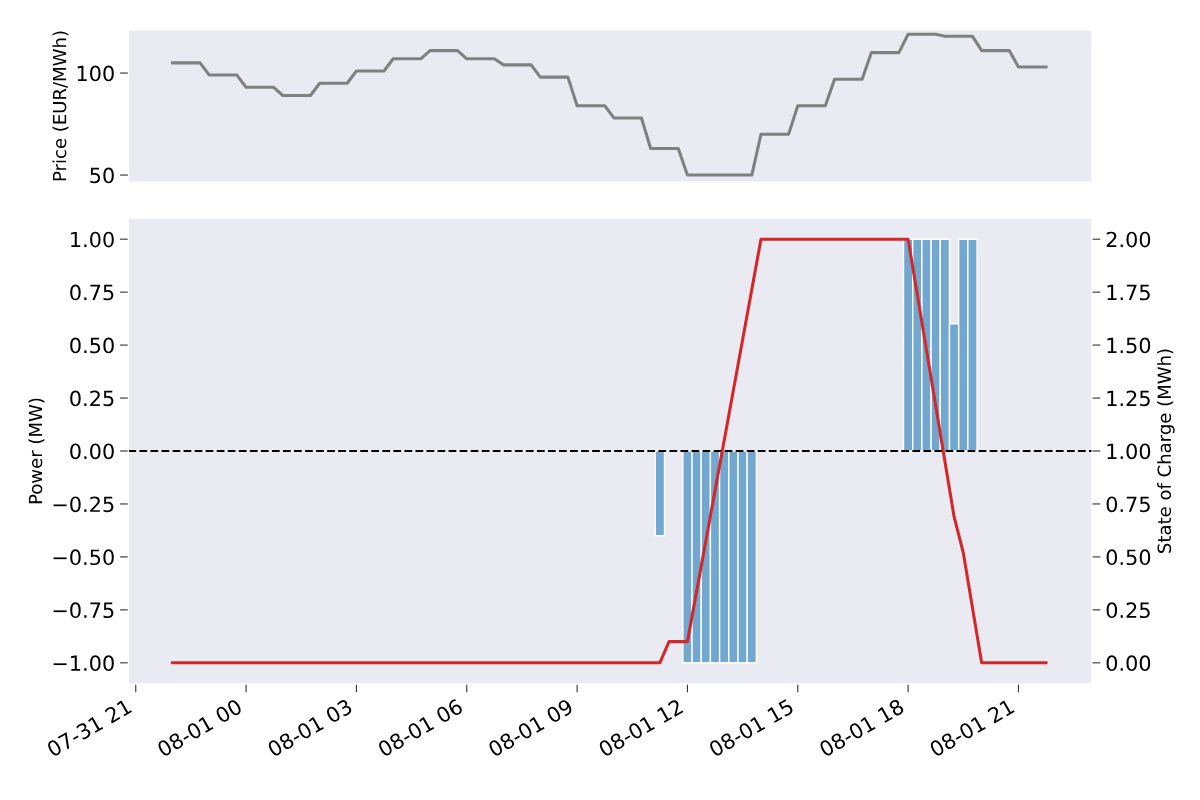 Image resolution: width=1200 pixels, height=800 pixels. What do you see at coordinates (1129, 451) in the screenshot?
I see `y2-tick-label: 1.00` at bounding box center [1129, 451].